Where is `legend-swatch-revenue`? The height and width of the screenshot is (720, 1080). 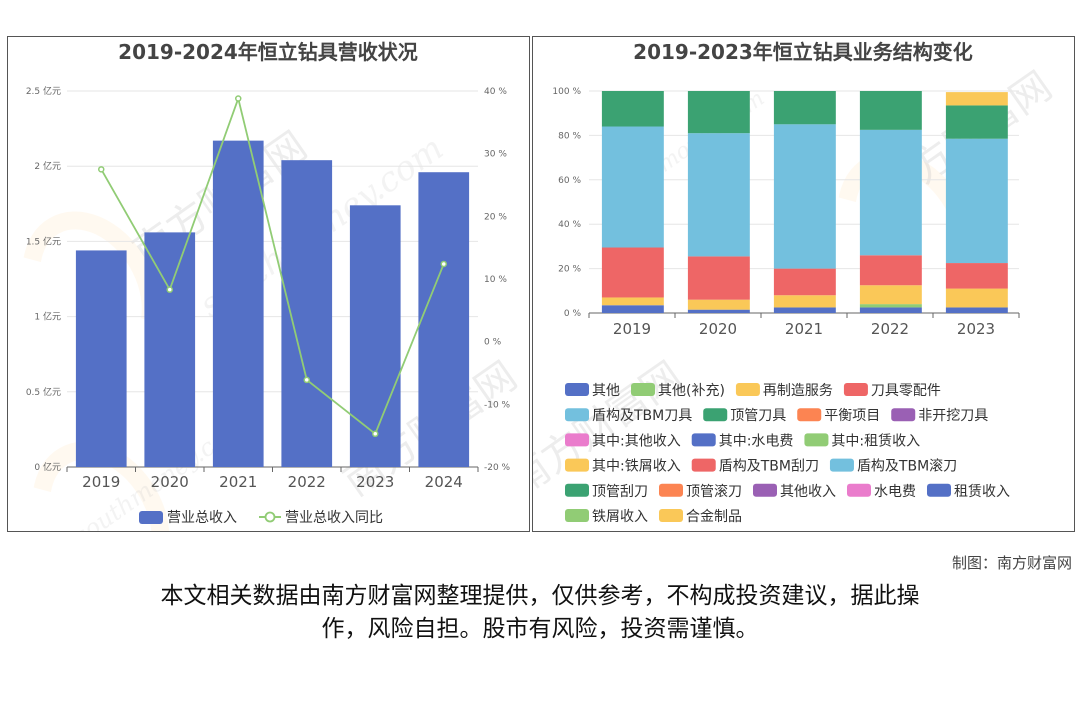 legend-swatch-revenue is located at coordinates (151, 517).